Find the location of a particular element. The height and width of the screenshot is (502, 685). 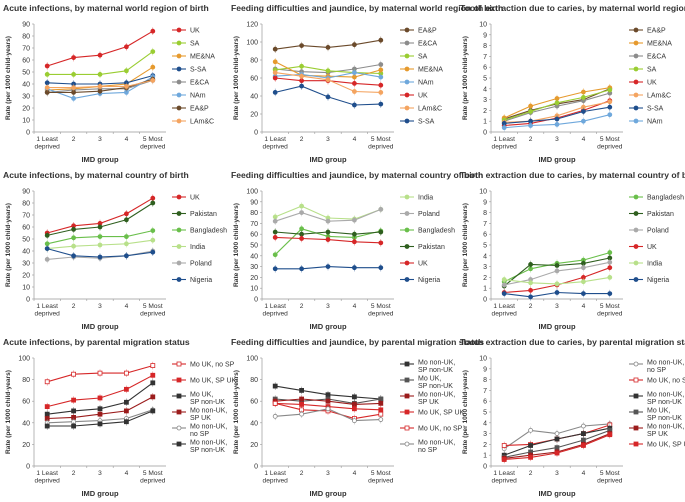

x-tick-label: 1 Least deprived is located at coordinates (276, 310).